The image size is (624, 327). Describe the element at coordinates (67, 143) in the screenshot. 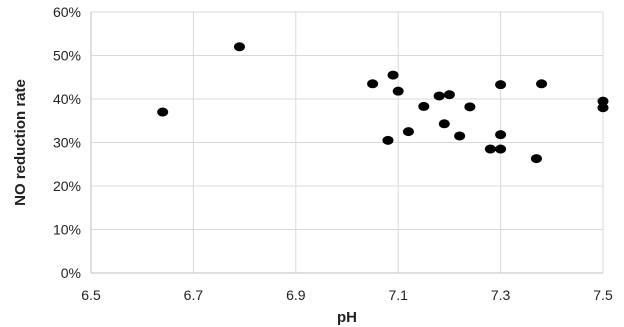

I see `y-tick-label: 30%` at that location.